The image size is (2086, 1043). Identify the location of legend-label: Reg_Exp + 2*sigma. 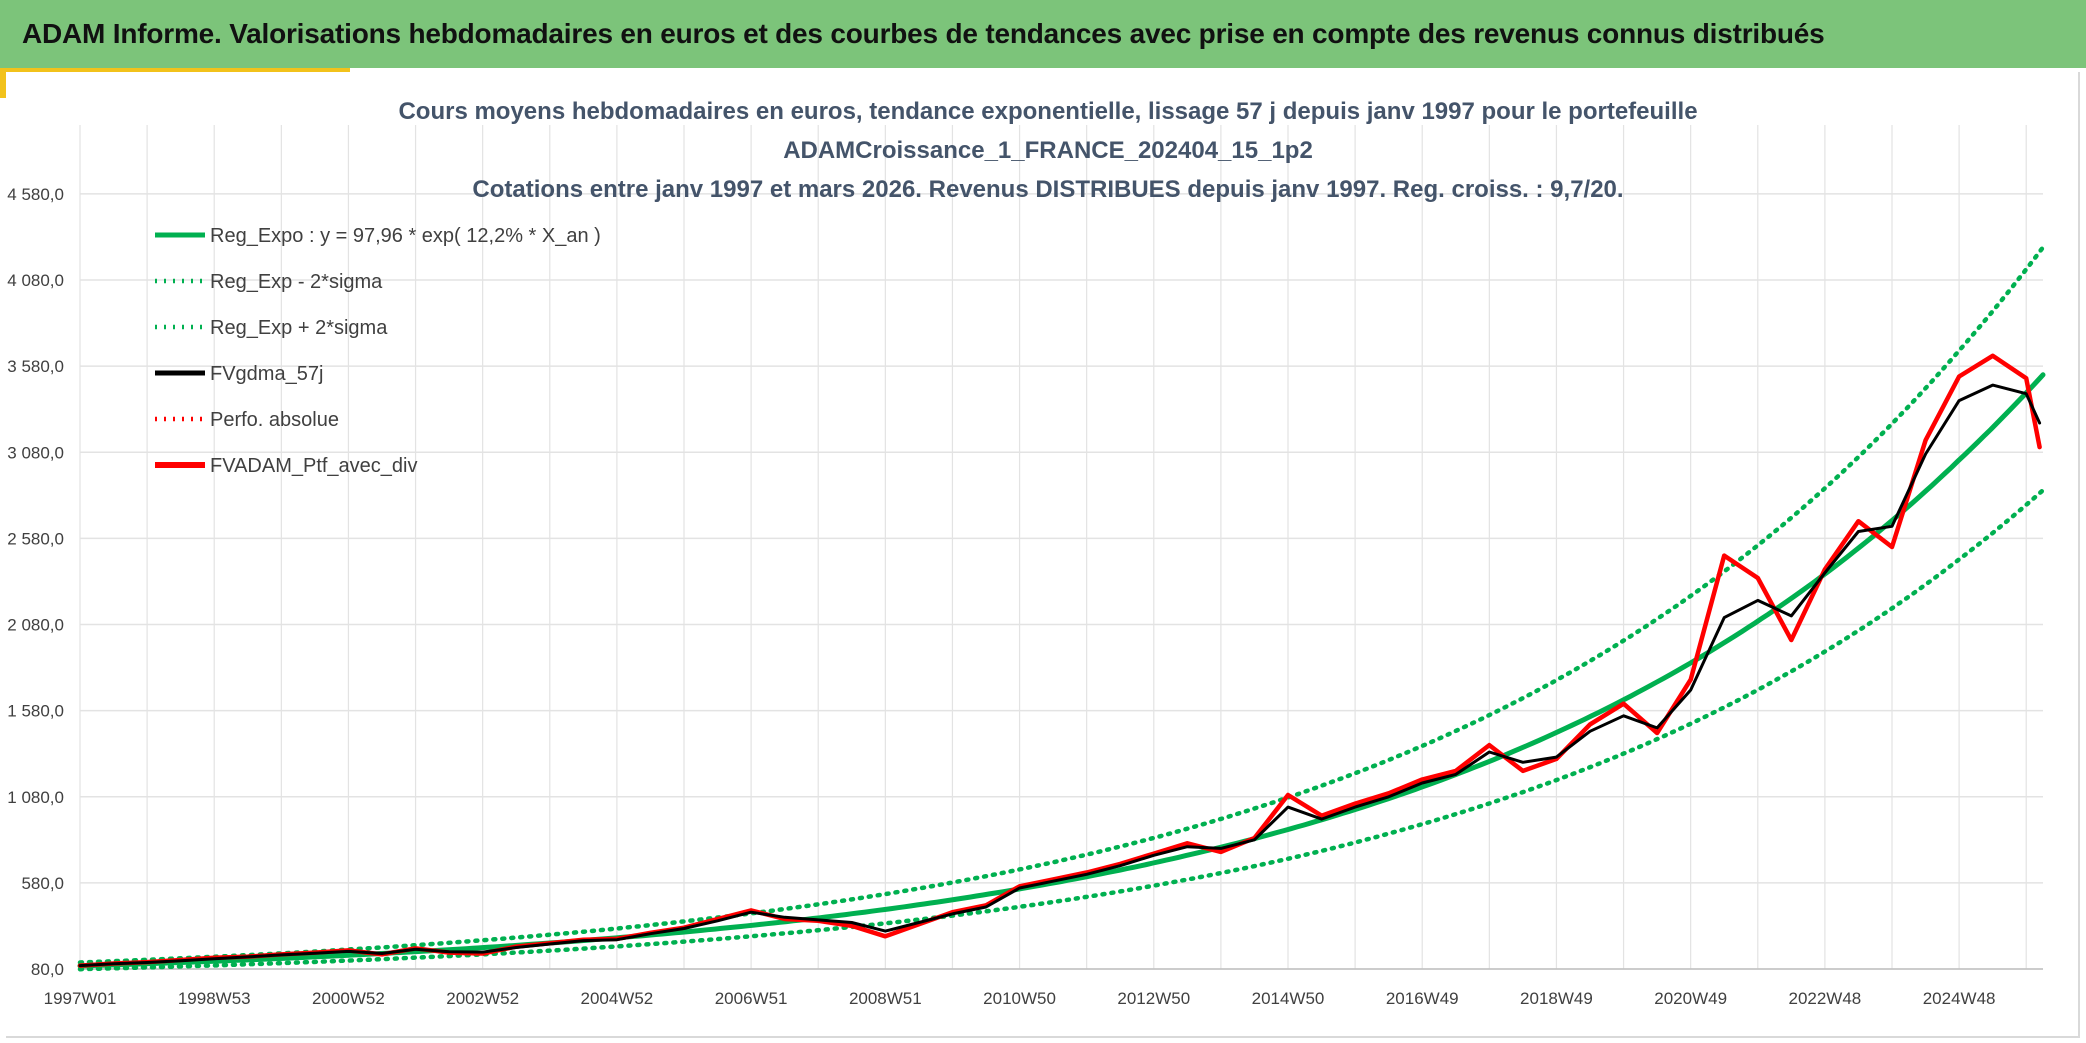
(299, 328).